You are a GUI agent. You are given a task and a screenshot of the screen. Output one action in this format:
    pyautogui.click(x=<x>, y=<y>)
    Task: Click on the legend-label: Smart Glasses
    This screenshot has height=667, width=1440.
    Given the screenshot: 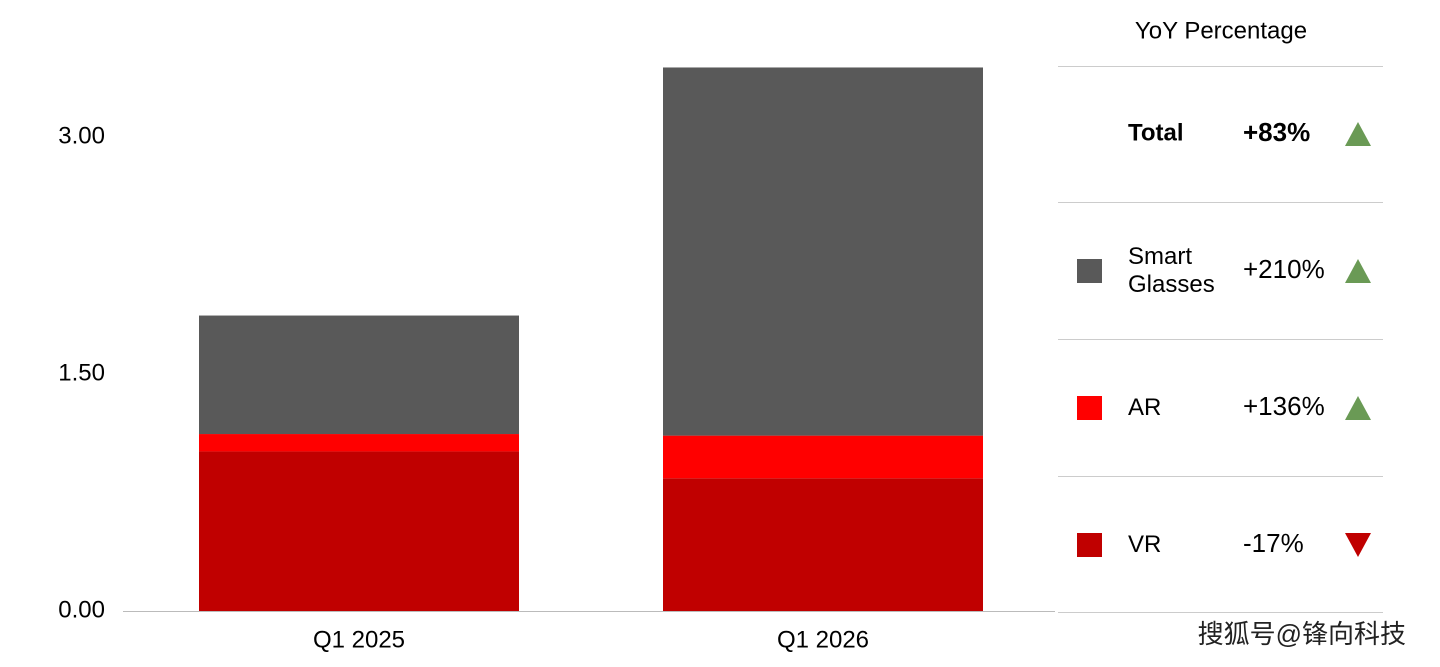 What is the action you would take?
    pyautogui.click(x=1171, y=270)
    